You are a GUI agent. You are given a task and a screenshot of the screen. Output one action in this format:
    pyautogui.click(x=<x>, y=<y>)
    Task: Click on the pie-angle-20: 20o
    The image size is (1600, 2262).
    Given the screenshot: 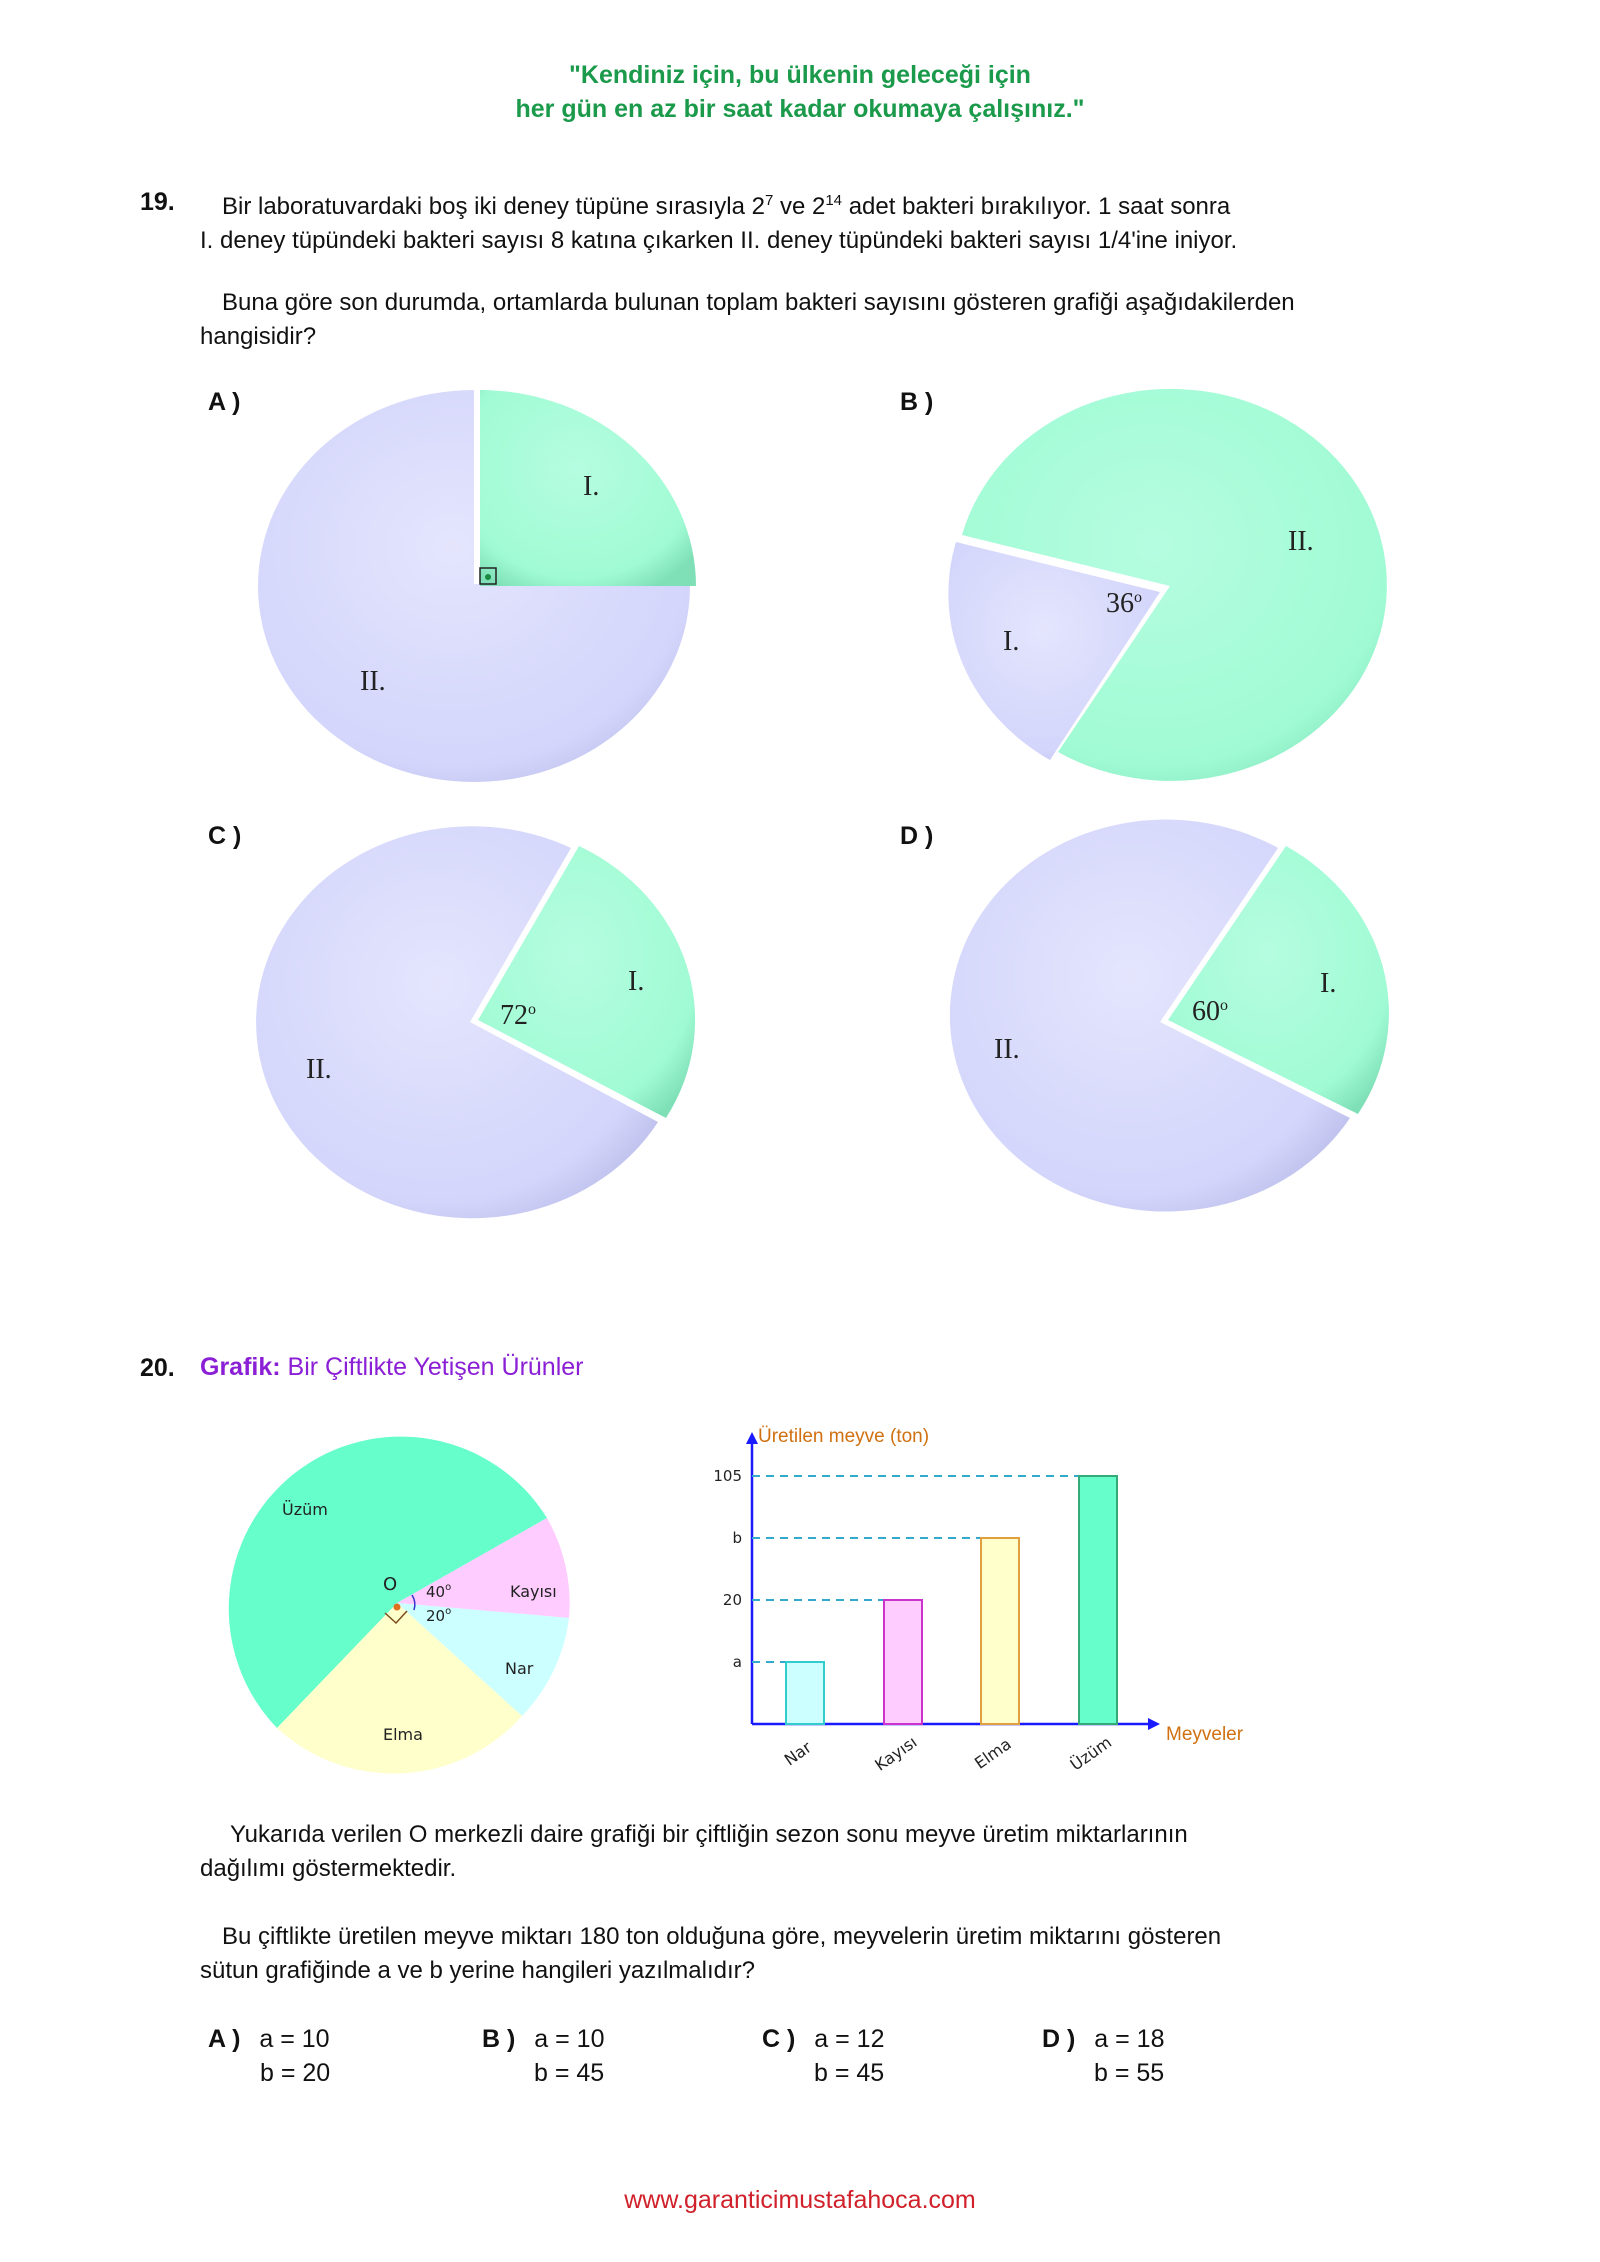 What is the action you would take?
    pyautogui.click(x=438, y=1615)
    